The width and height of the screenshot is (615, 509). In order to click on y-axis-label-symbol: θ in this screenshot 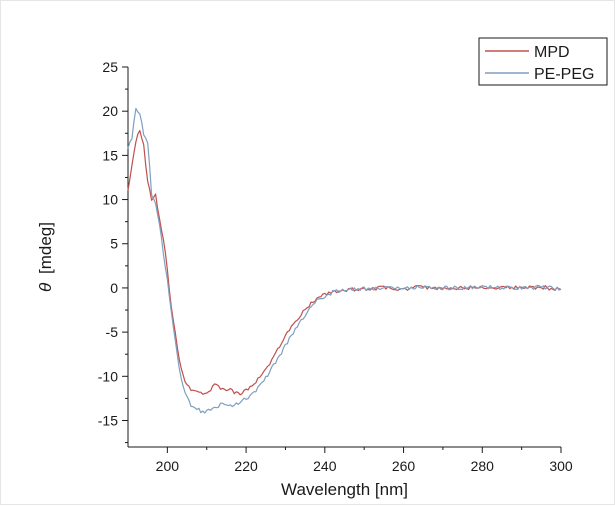, I will do `click(45, 287)`.